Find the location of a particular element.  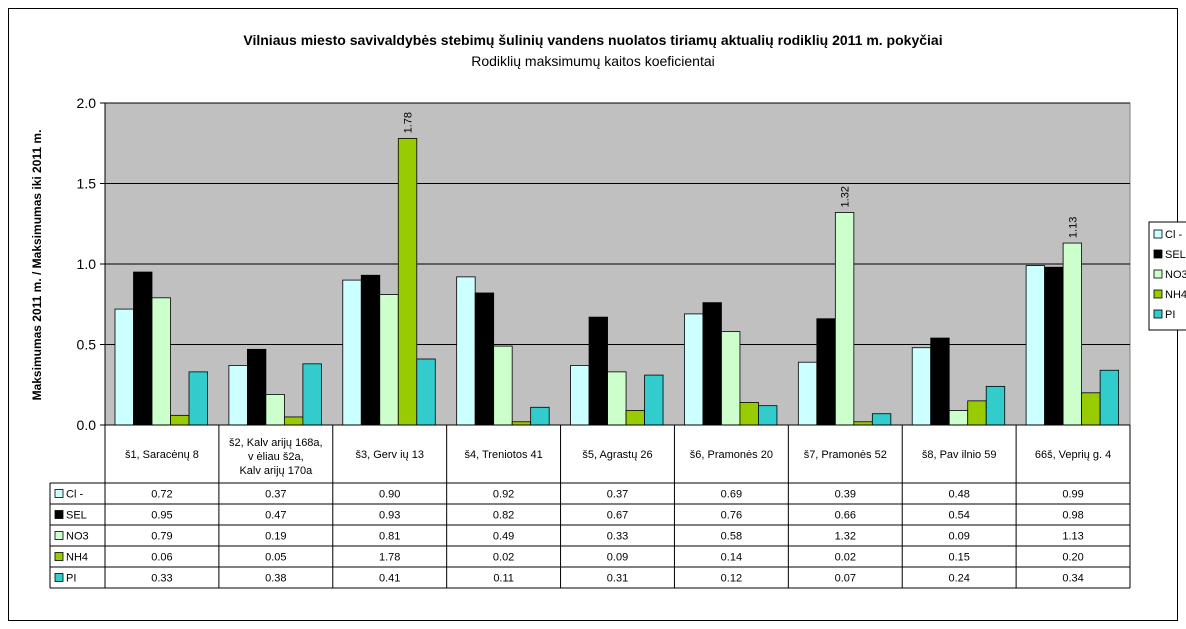

table-cell: 0.79 is located at coordinates (161, 537).